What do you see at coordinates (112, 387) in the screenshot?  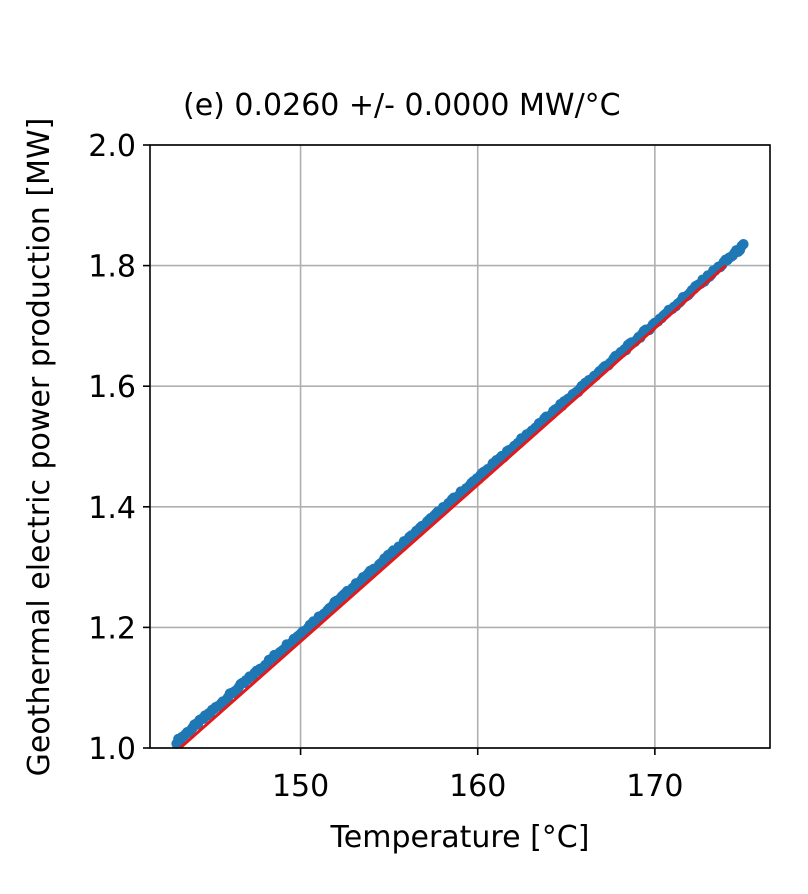 I see `y-tick-label: 1.6` at bounding box center [112, 387].